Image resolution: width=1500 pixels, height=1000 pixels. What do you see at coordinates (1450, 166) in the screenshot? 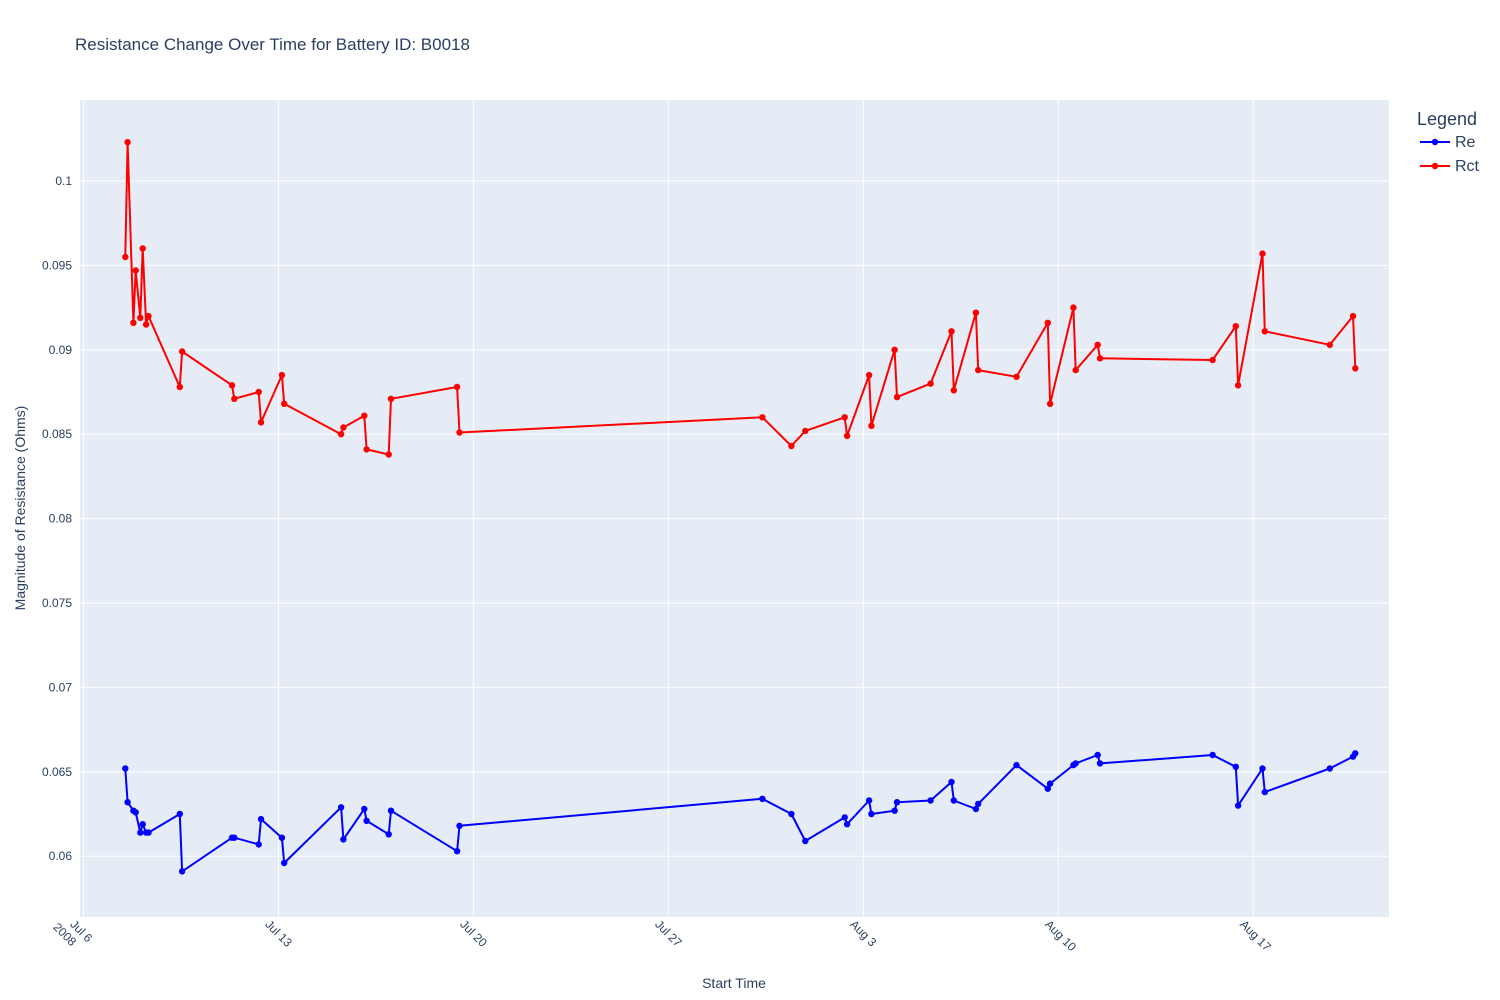
I see `legend-item-rct: Rct` at bounding box center [1450, 166].